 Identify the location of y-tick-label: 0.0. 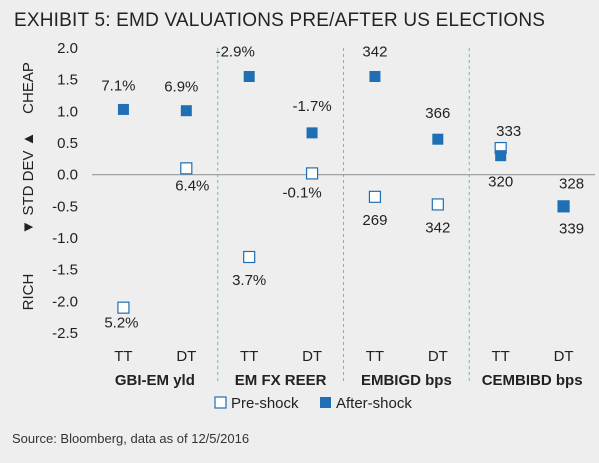
(67, 175).